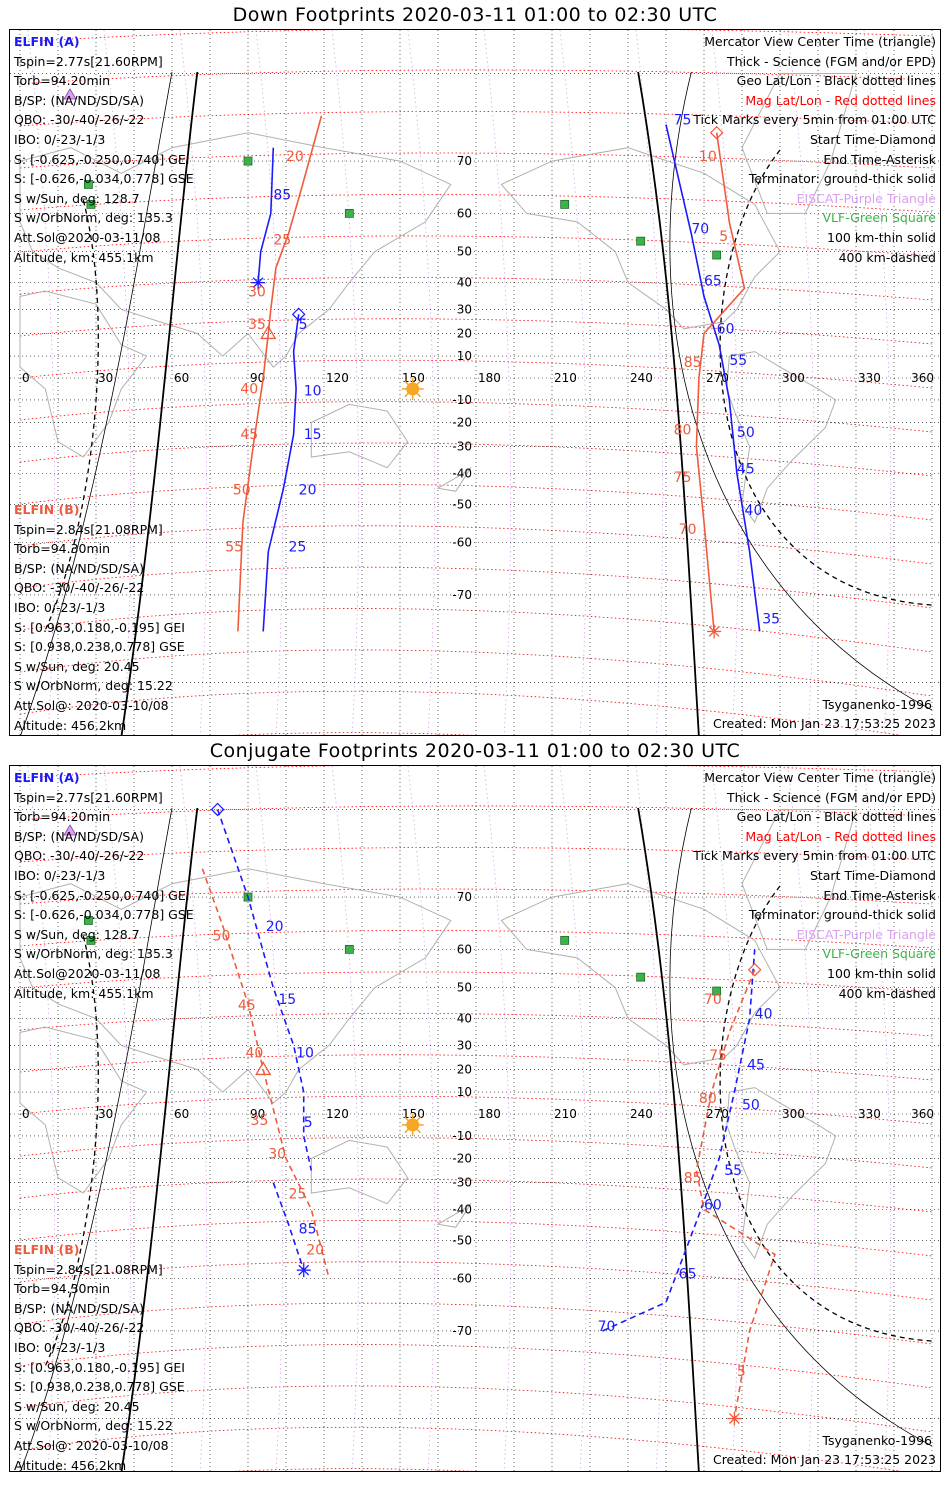 This screenshot has height=1500, width=950. I want to click on legend-item: Geo Lat/Lon - Black dotted lines, so click(836, 81).